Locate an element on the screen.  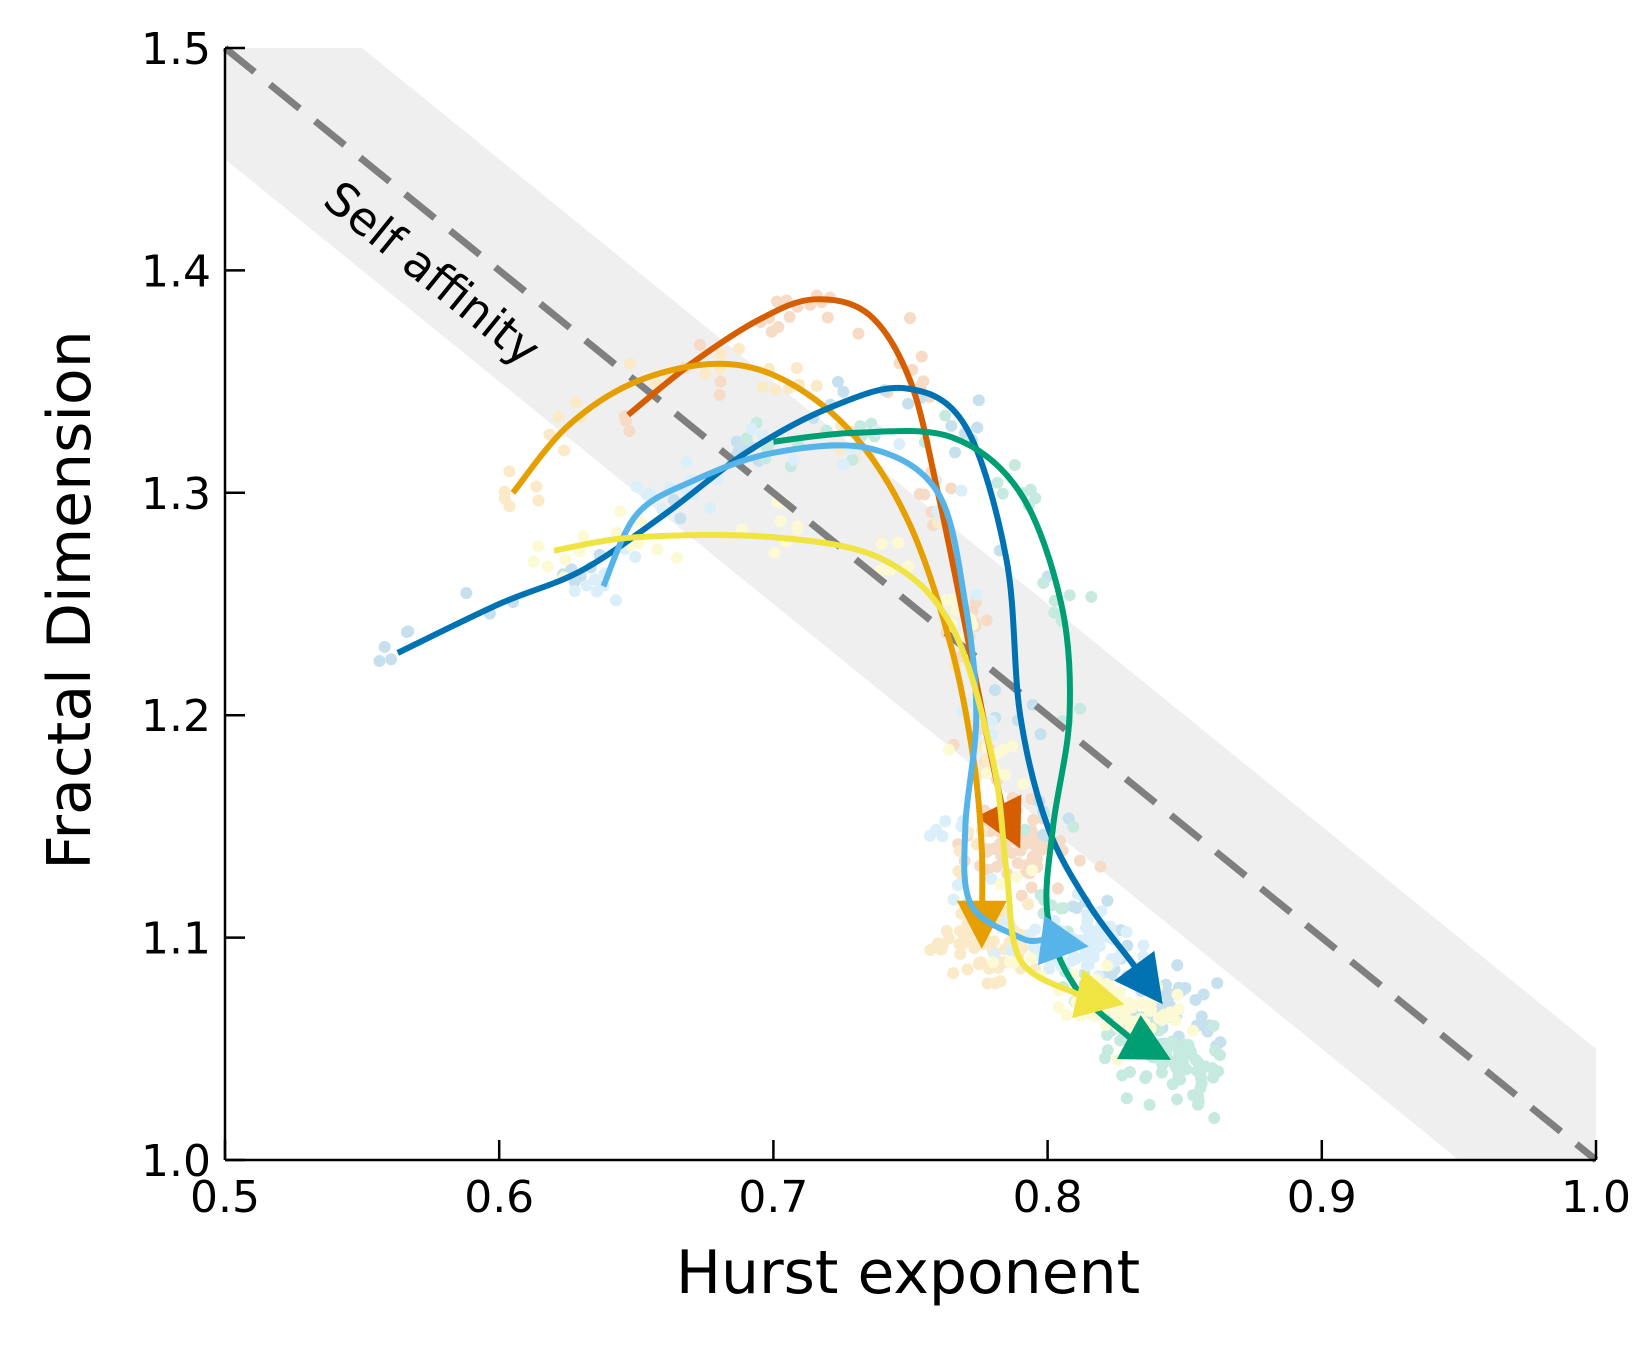
x-tick-label: 0.6 is located at coordinates (499, 1197).